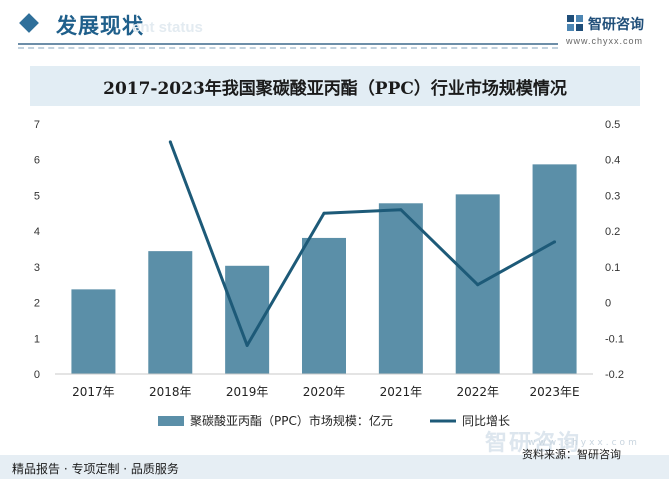 The width and height of the screenshot is (669, 495). Describe the element at coordinates (37, 304) in the screenshot. I see `y-left-tick-label: 2` at that location.